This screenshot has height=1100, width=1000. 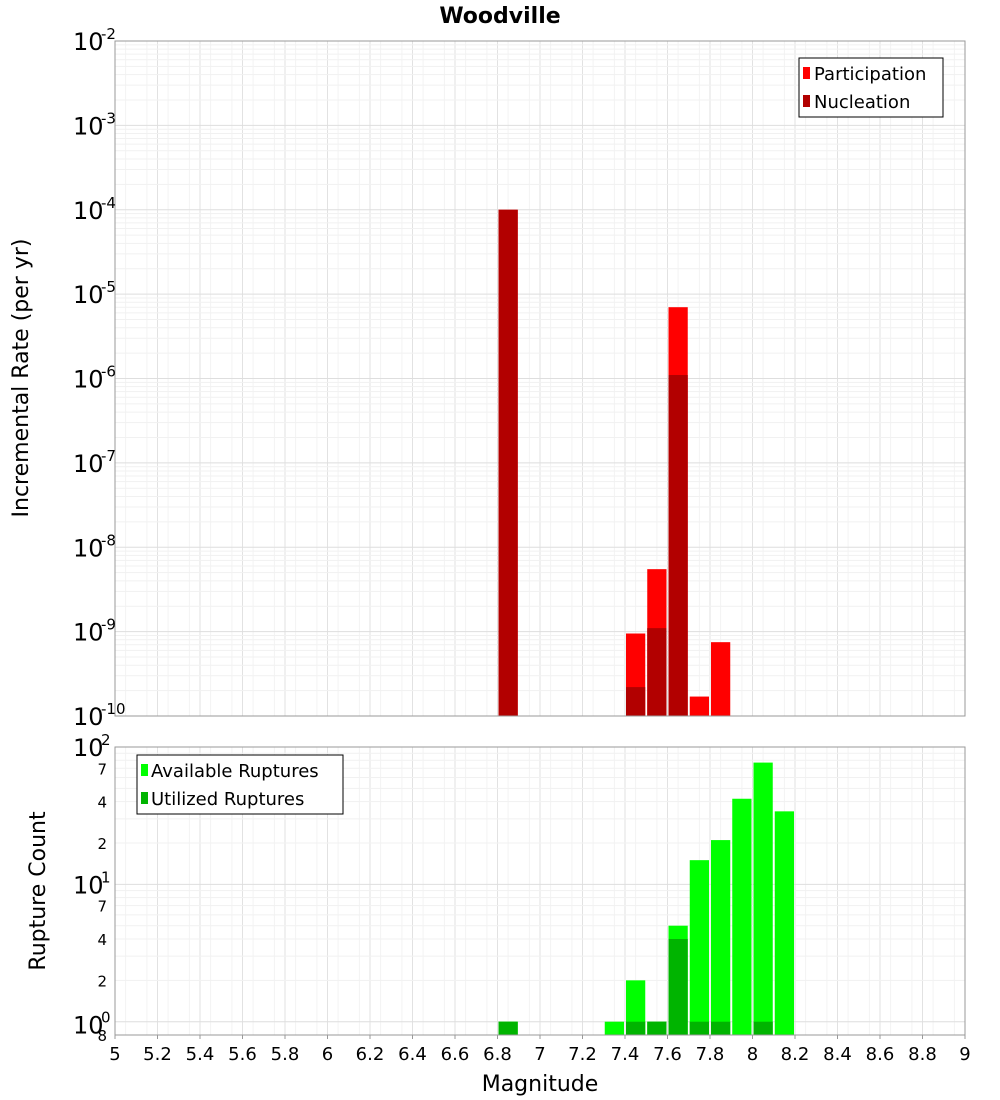 I want to click on y-tick-exponent: -6, so click(x=108, y=372).